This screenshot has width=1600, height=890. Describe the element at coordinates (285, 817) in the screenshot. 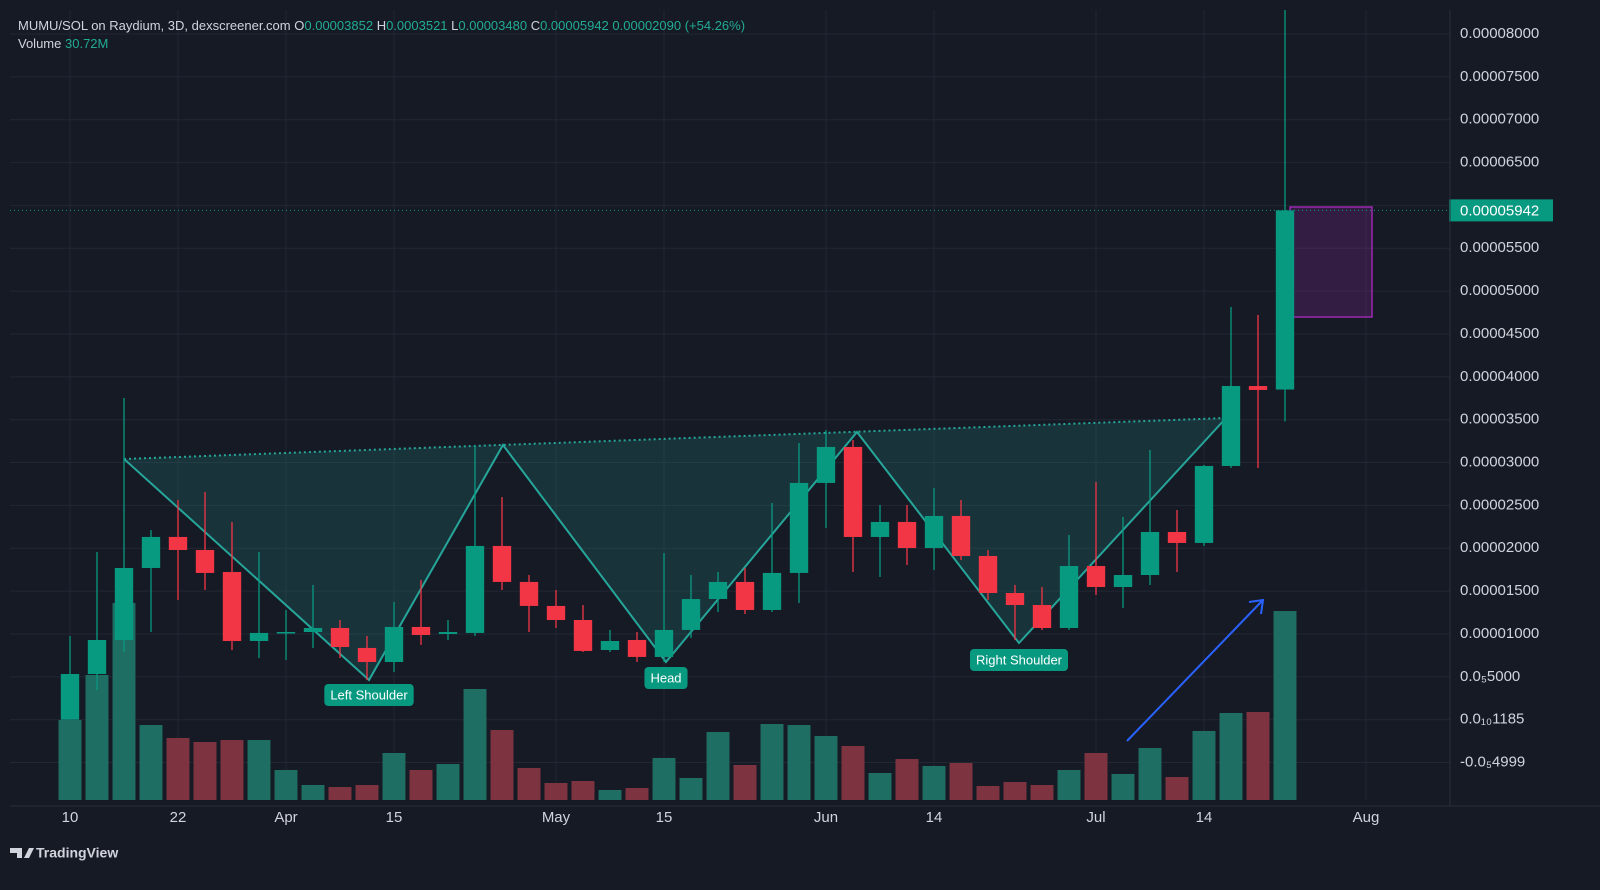

I see `x-tick-label: Apr` at that location.